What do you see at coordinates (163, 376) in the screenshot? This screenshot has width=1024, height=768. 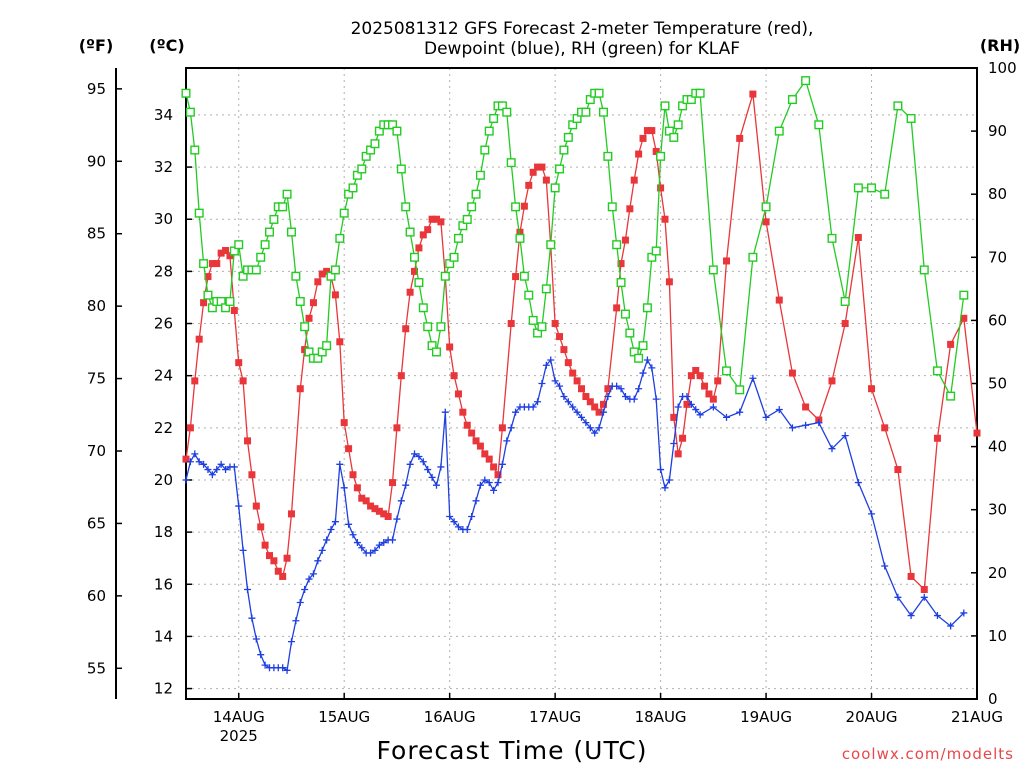 I see `celsius-tick-label: 24` at bounding box center [163, 376].